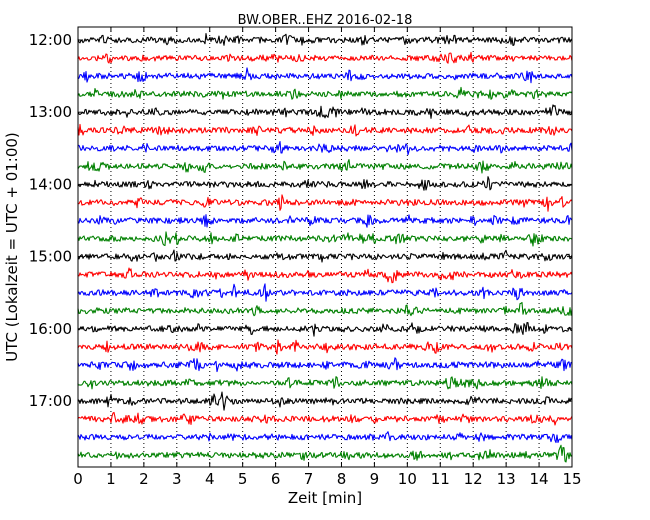  Describe the element at coordinates (276, 479) in the screenshot. I see `x-tick-label: 6` at that location.